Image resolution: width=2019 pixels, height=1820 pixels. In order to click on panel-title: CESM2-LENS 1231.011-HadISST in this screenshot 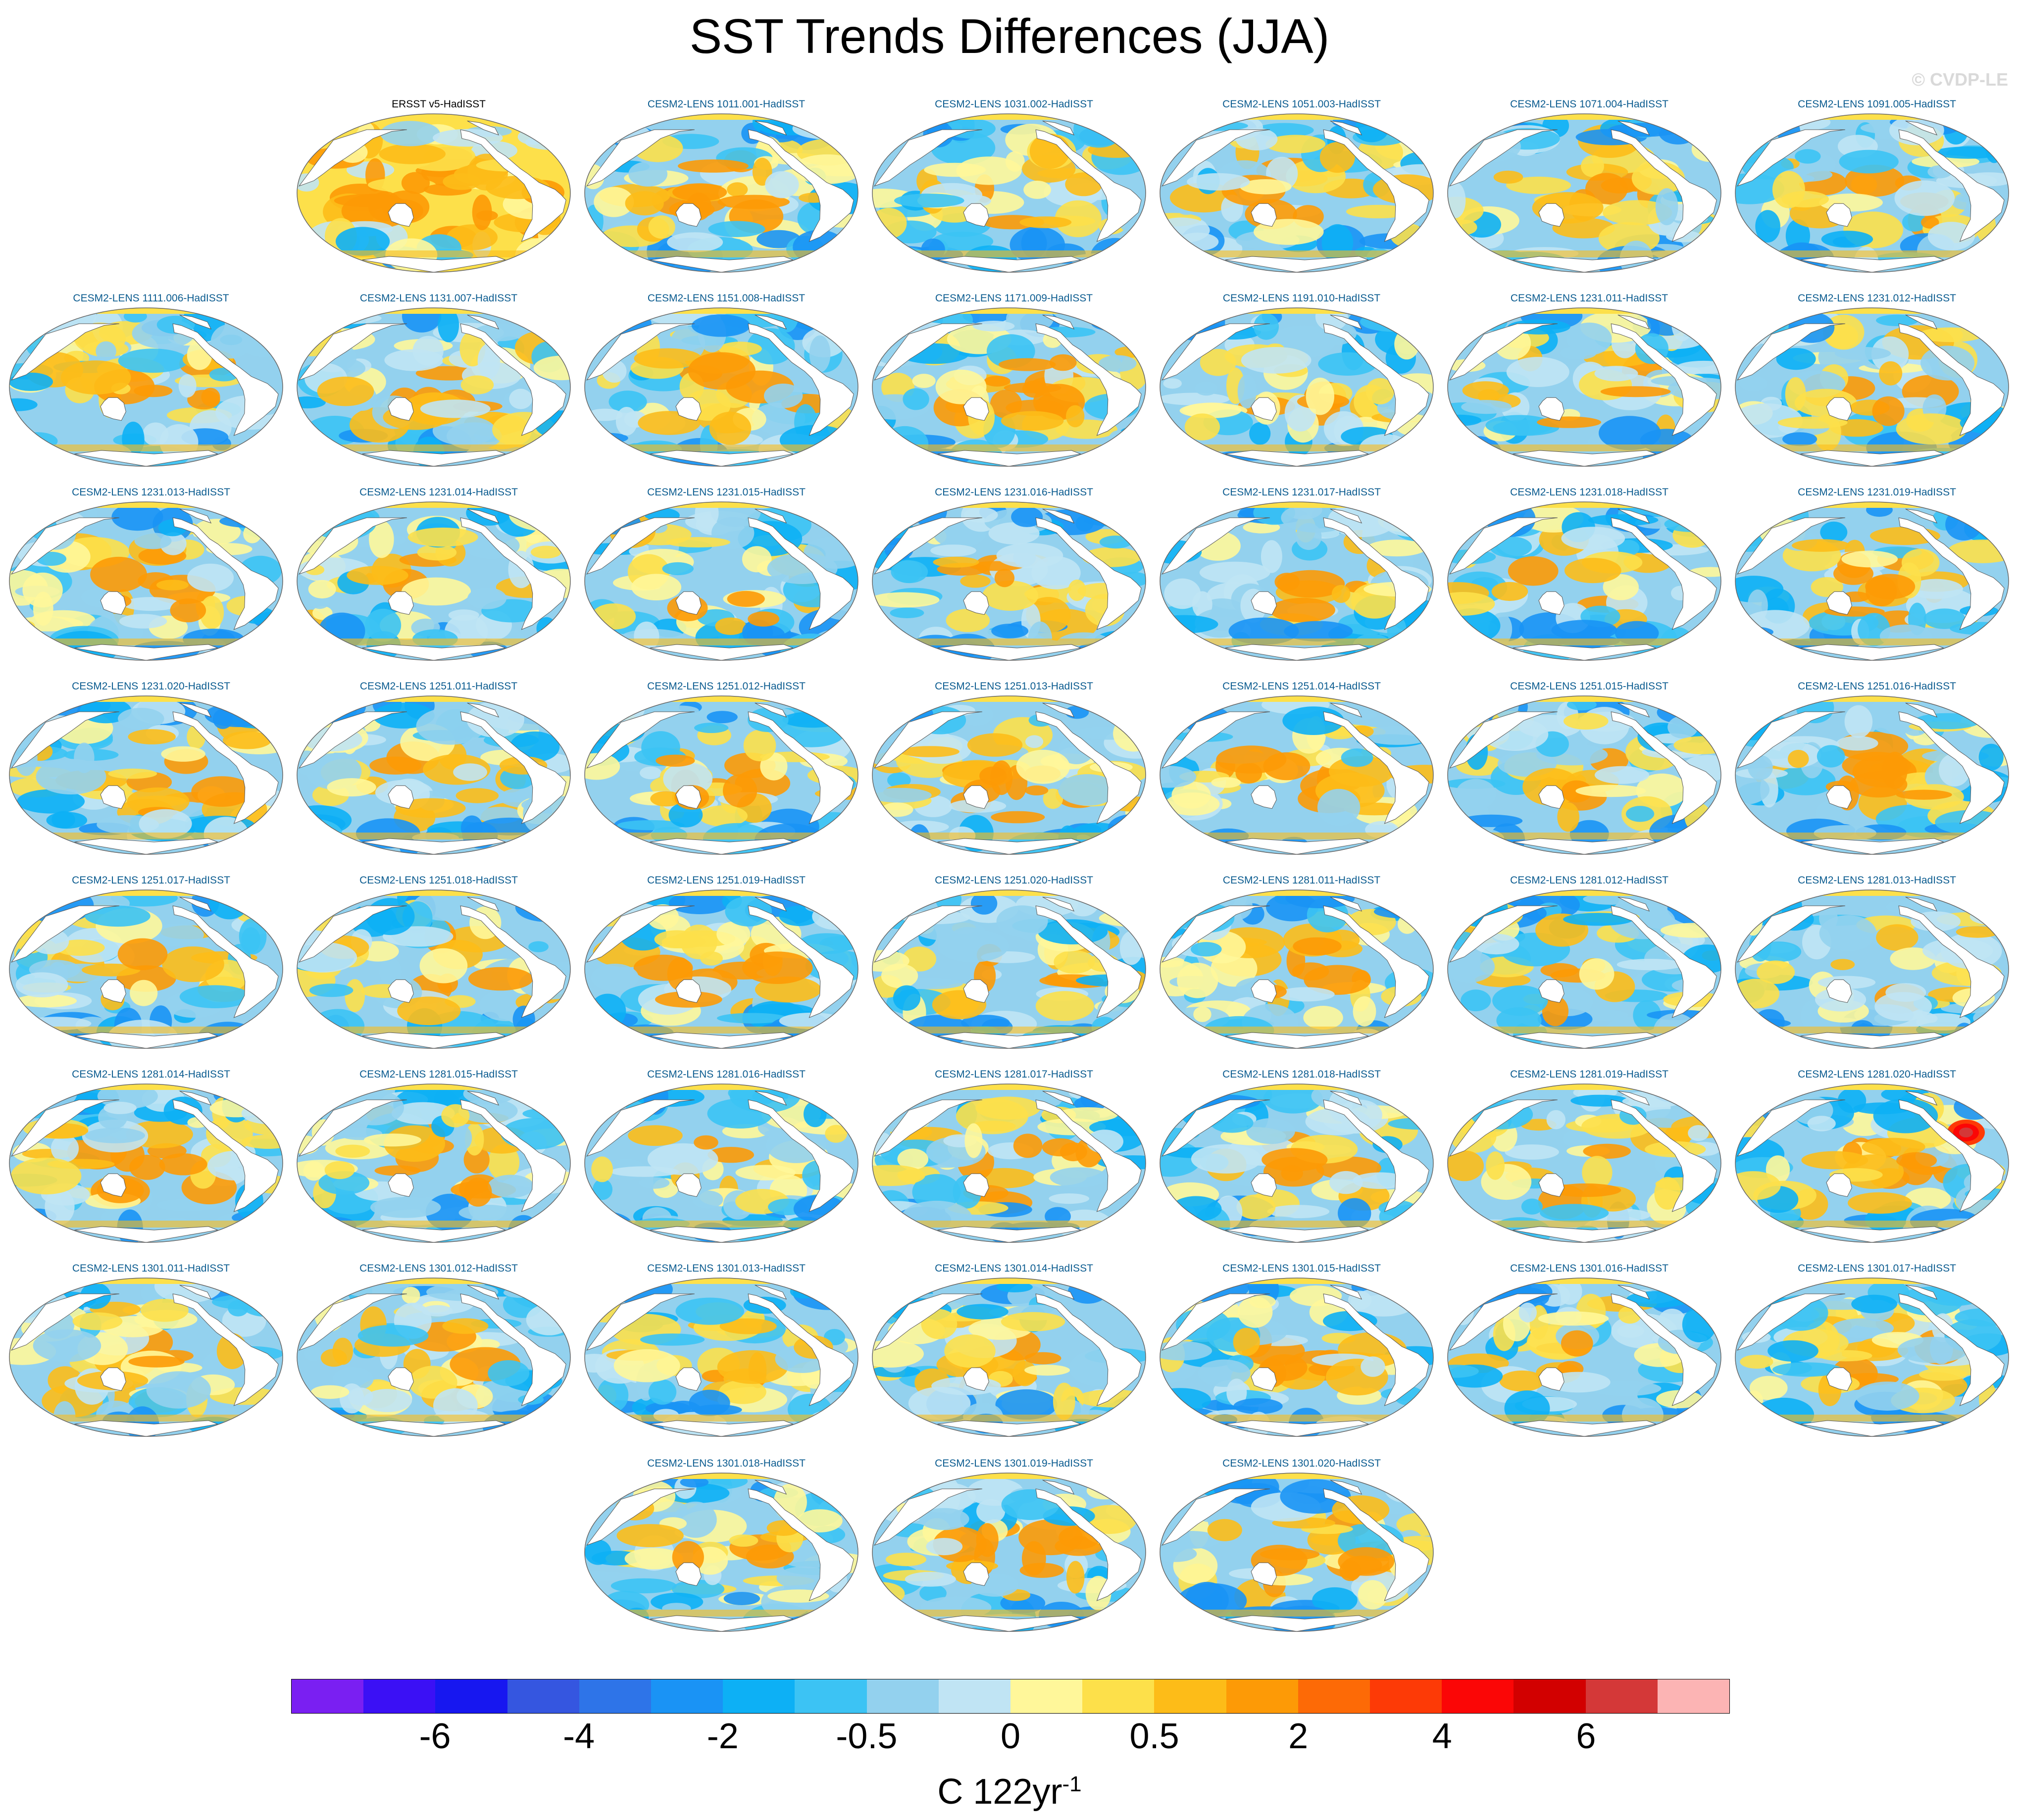, I will do `click(1589, 298)`.